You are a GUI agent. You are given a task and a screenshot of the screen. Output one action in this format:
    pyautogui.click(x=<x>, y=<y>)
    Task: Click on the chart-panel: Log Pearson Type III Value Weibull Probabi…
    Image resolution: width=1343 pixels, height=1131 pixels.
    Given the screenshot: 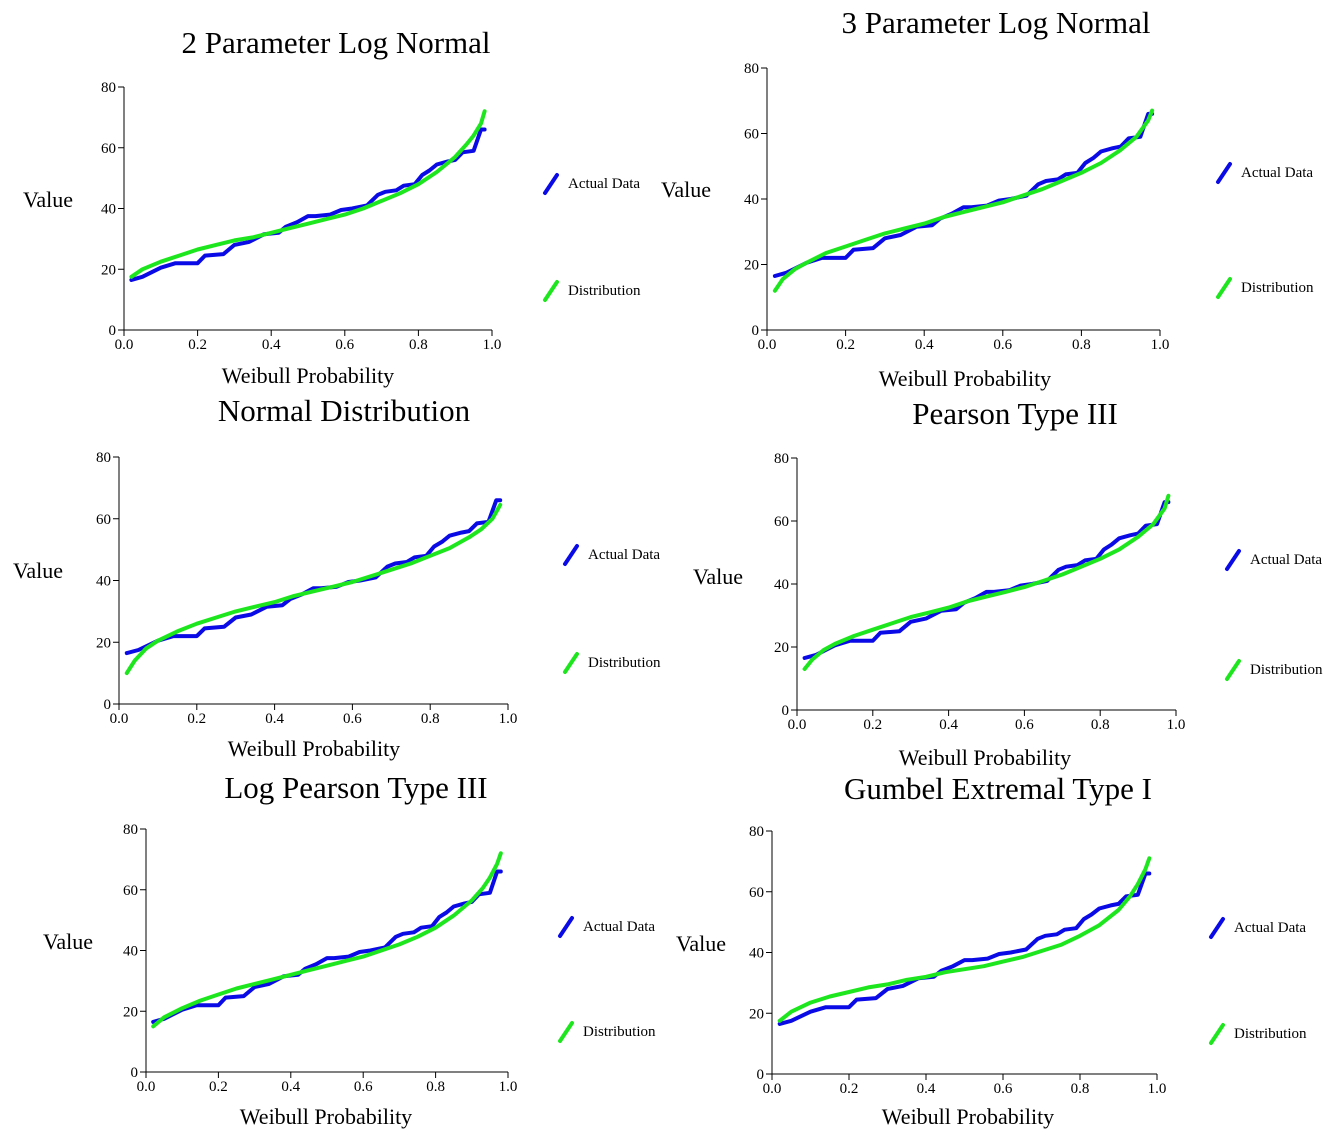 What is the action you would take?
    pyautogui.click(x=349, y=949)
    